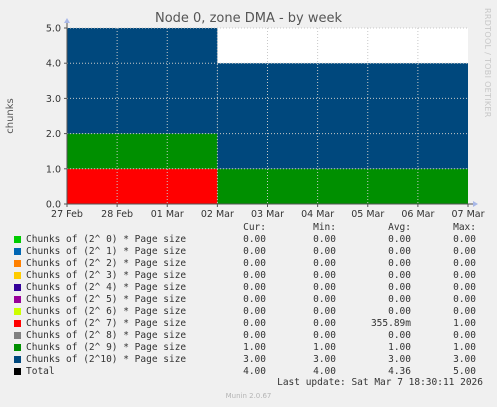  What do you see at coordinates (399, 227) in the screenshot?
I see `legend-header-avg: Avg:` at bounding box center [399, 227].